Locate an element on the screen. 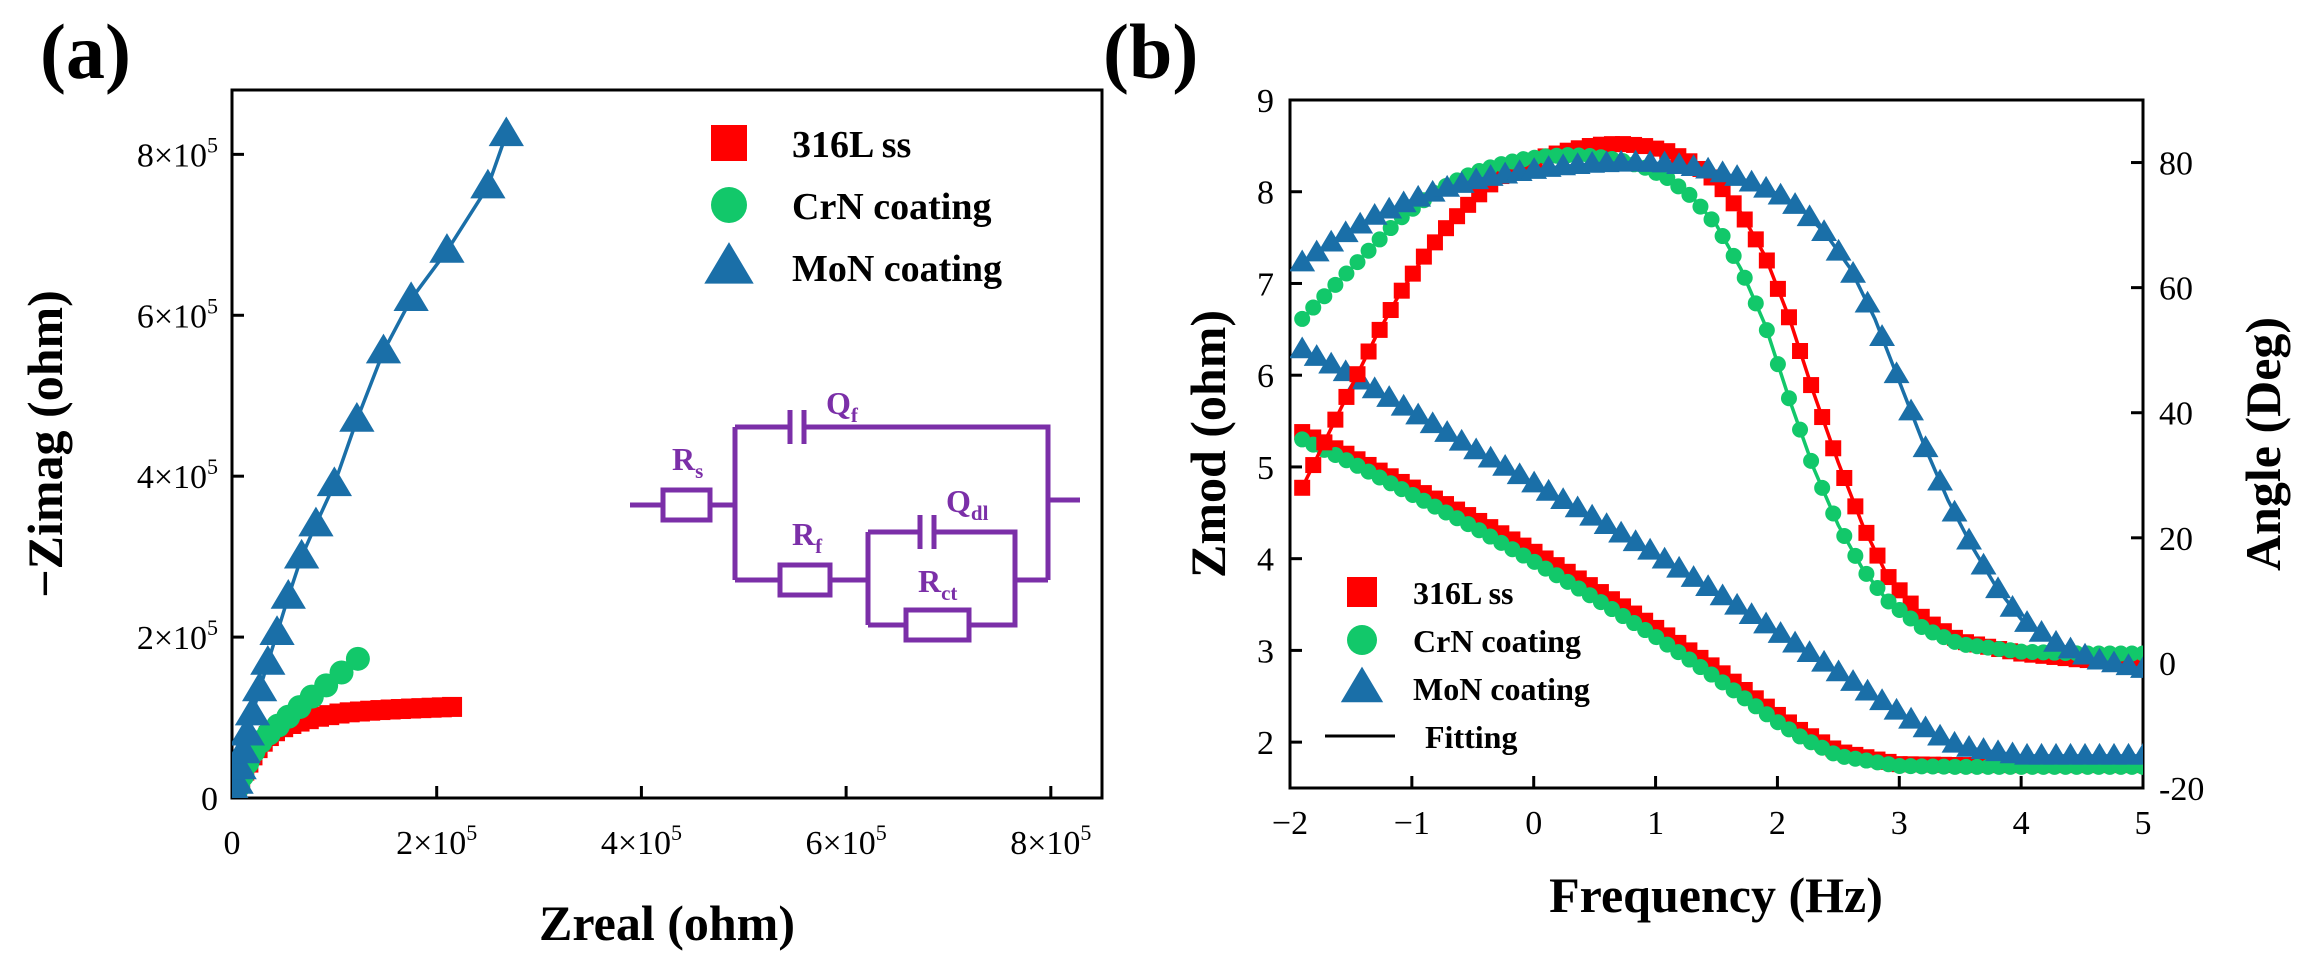 This screenshot has height=975, width=2302. y-tick-label-a: 6×10⁵ is located at coordinates (177, 314).